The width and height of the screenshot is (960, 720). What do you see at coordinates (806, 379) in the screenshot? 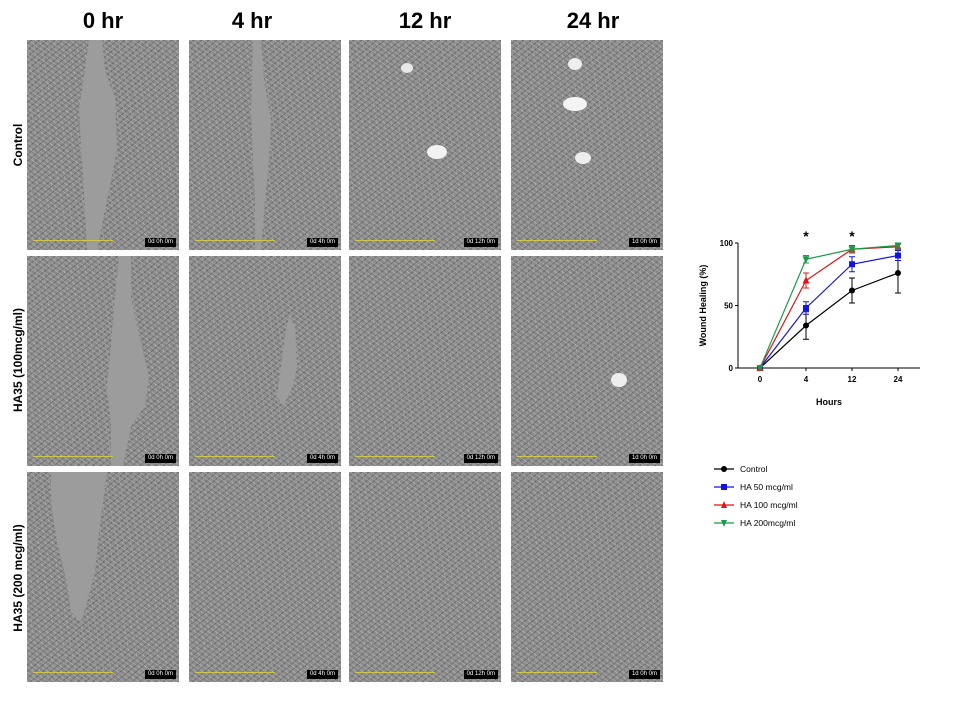
I see `x-tick-label: 4` at bounding box center [806, 379].